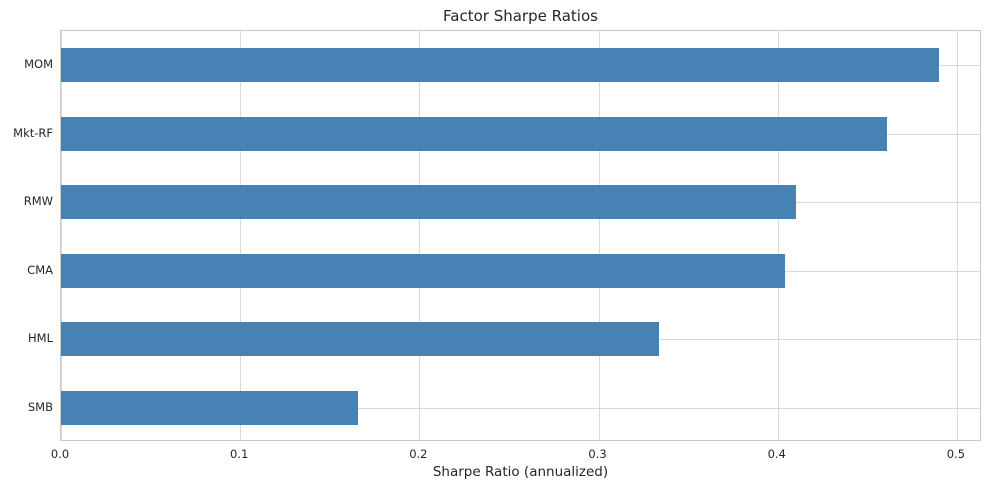 Image resolution: width=989 pixels, height=490 pixels. Describe the element at coordinates (40, 269) in the screenshot. I see `y-tick-label: CMA` at that location.